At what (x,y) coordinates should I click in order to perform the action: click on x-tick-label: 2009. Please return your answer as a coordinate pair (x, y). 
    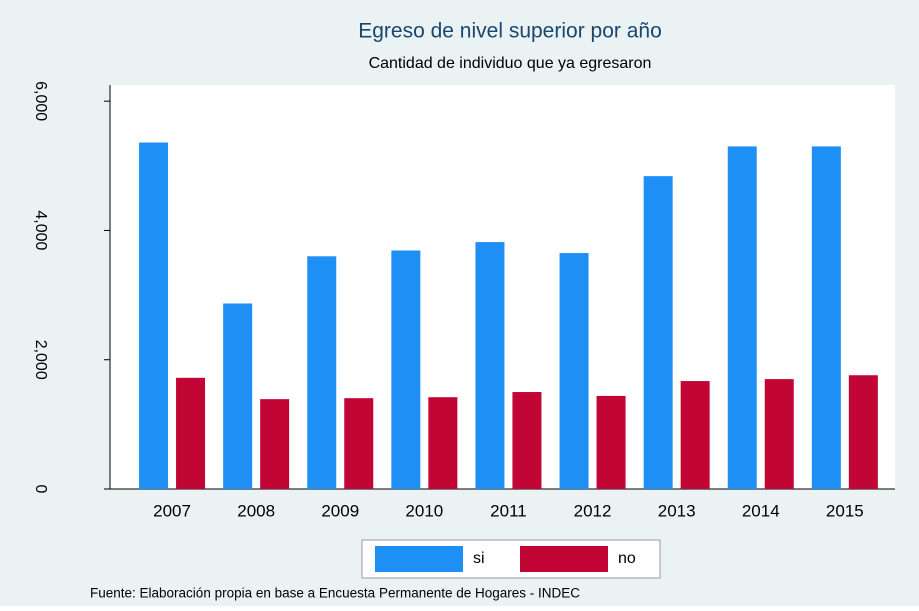
    Looking at the image, I should click on (340, 510).